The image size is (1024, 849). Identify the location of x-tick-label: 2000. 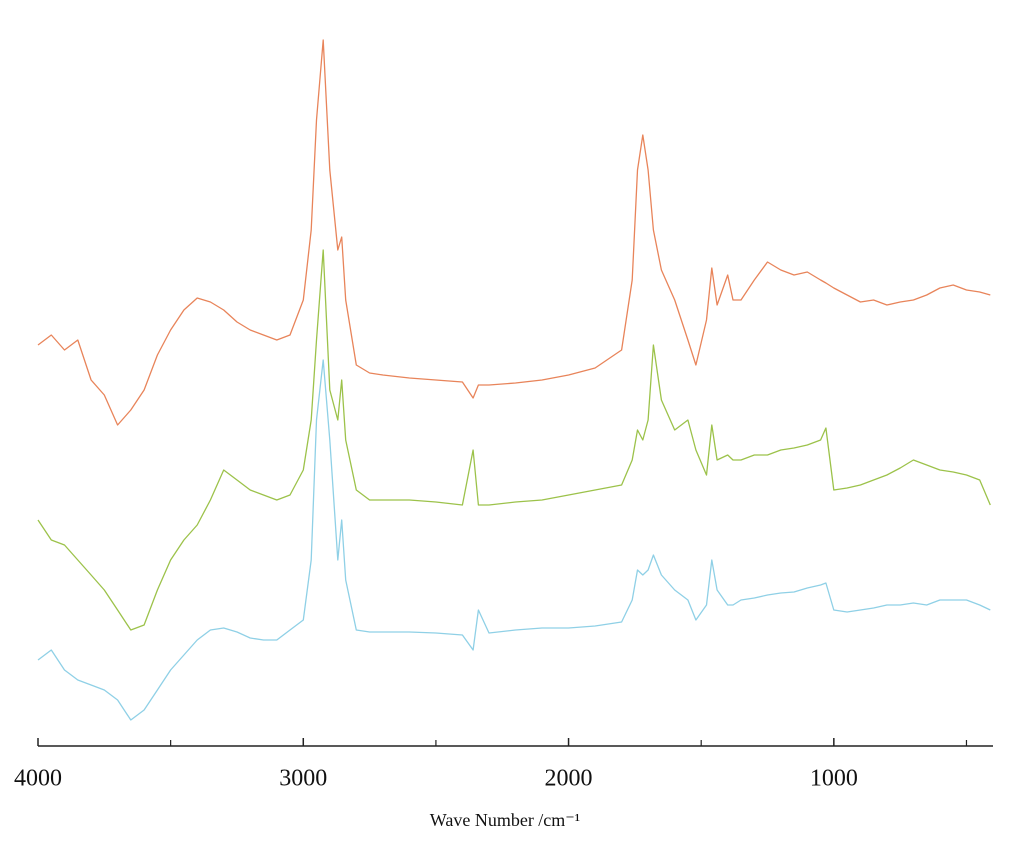
(569, 779).